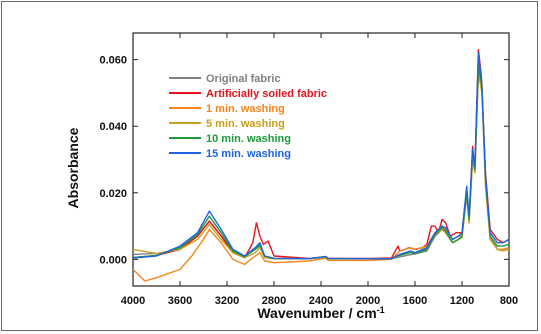  I want to click on x-axis-title-text: Wavenumber / cm, so click(316, 313).